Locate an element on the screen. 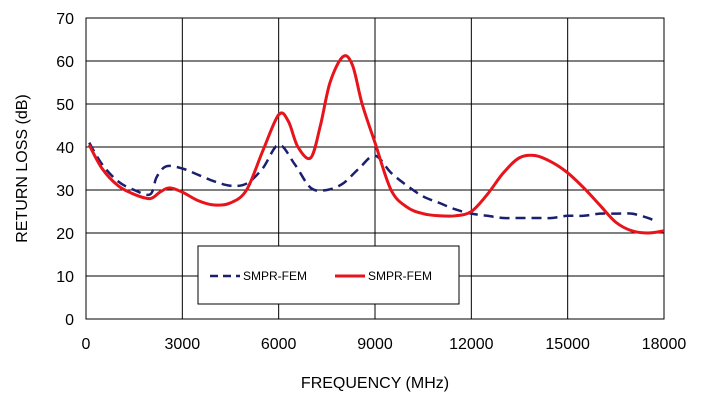  y-tick-label: 0 is located at coordinates (69, 320).